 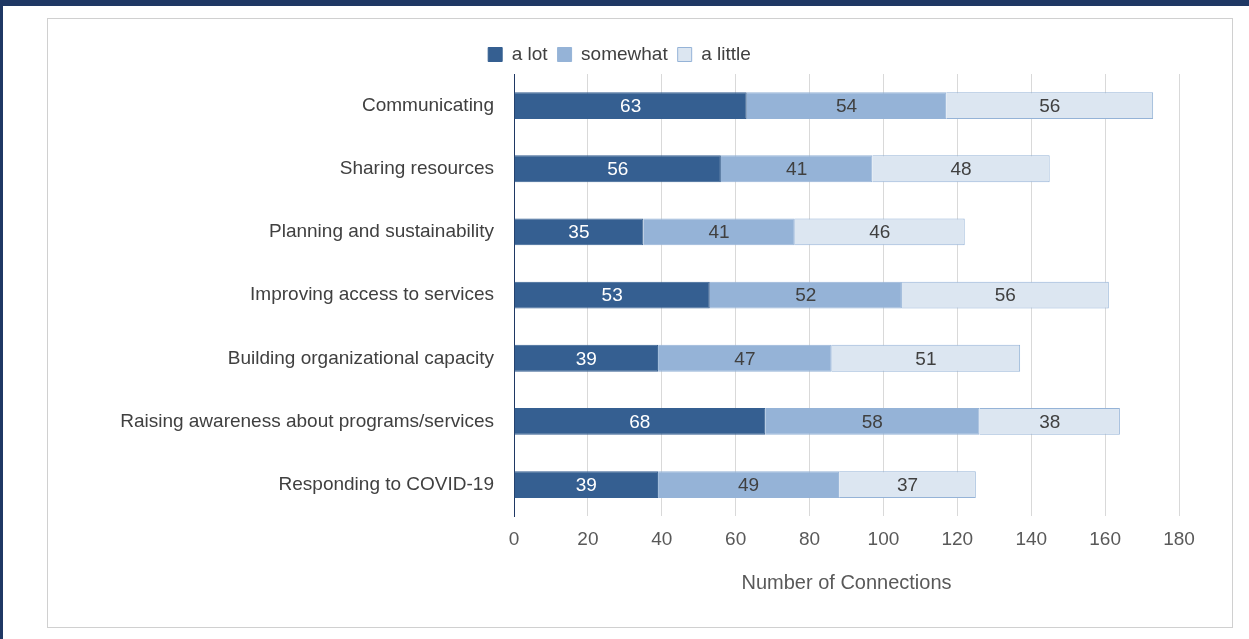 I want to click on y-tick-label: Building organizational capacity, so click(x=361, y=357).